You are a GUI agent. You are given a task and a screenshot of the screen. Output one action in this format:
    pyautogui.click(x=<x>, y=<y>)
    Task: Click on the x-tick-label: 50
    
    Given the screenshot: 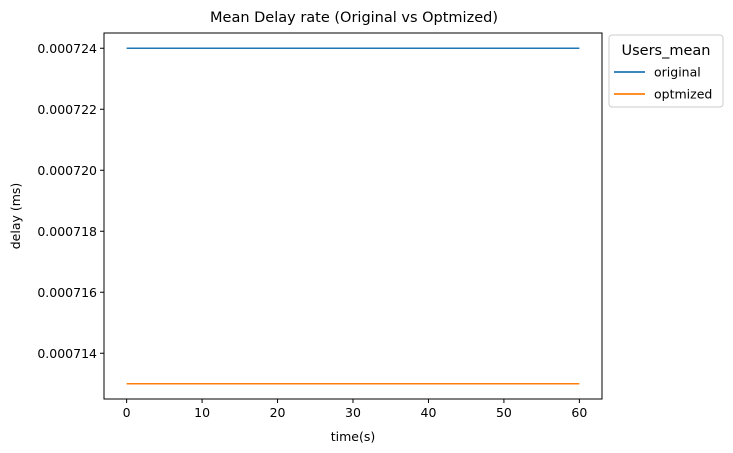 What is the action you would take?
    pyautogui.click(x=504, y=412)
    